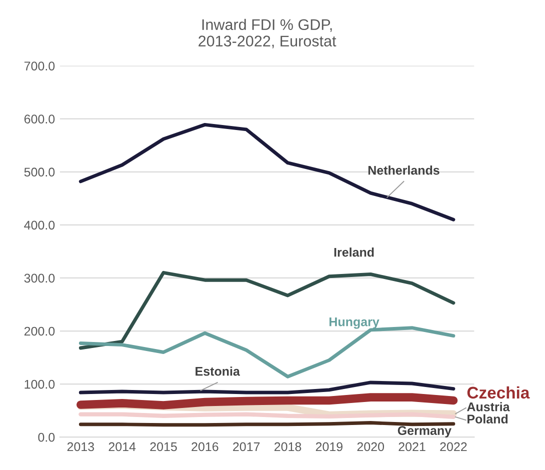  What do you see at coordinates (488, 407) in the screenshot?
I see `series-label: Austria` at bounding box center [488, 407].